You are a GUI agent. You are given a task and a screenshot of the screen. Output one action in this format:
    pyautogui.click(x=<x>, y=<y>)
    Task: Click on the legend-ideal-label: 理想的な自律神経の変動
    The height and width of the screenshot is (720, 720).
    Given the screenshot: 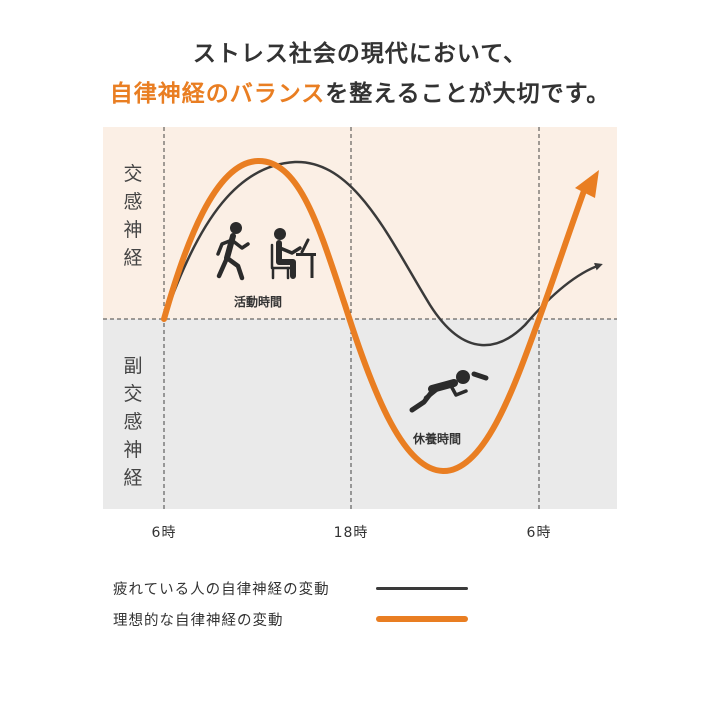 What is the action you would take?
    pyautogui.click(x=198, y=621)
    